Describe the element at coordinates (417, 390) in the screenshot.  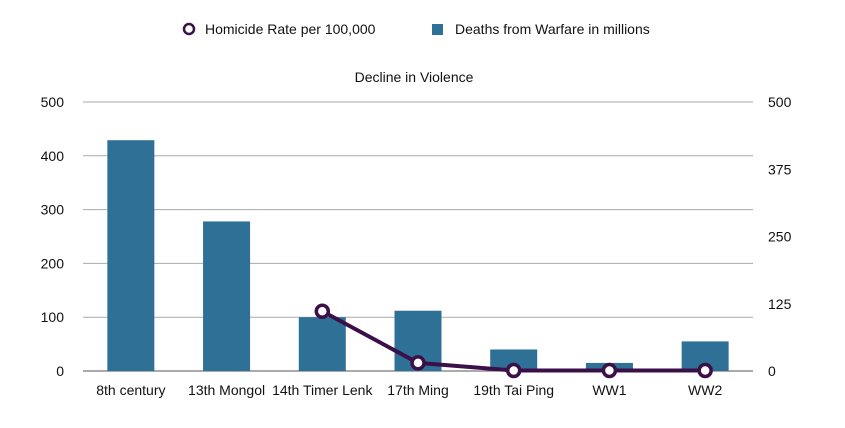
I see `x-tick-label: 17th Ming` at that location.